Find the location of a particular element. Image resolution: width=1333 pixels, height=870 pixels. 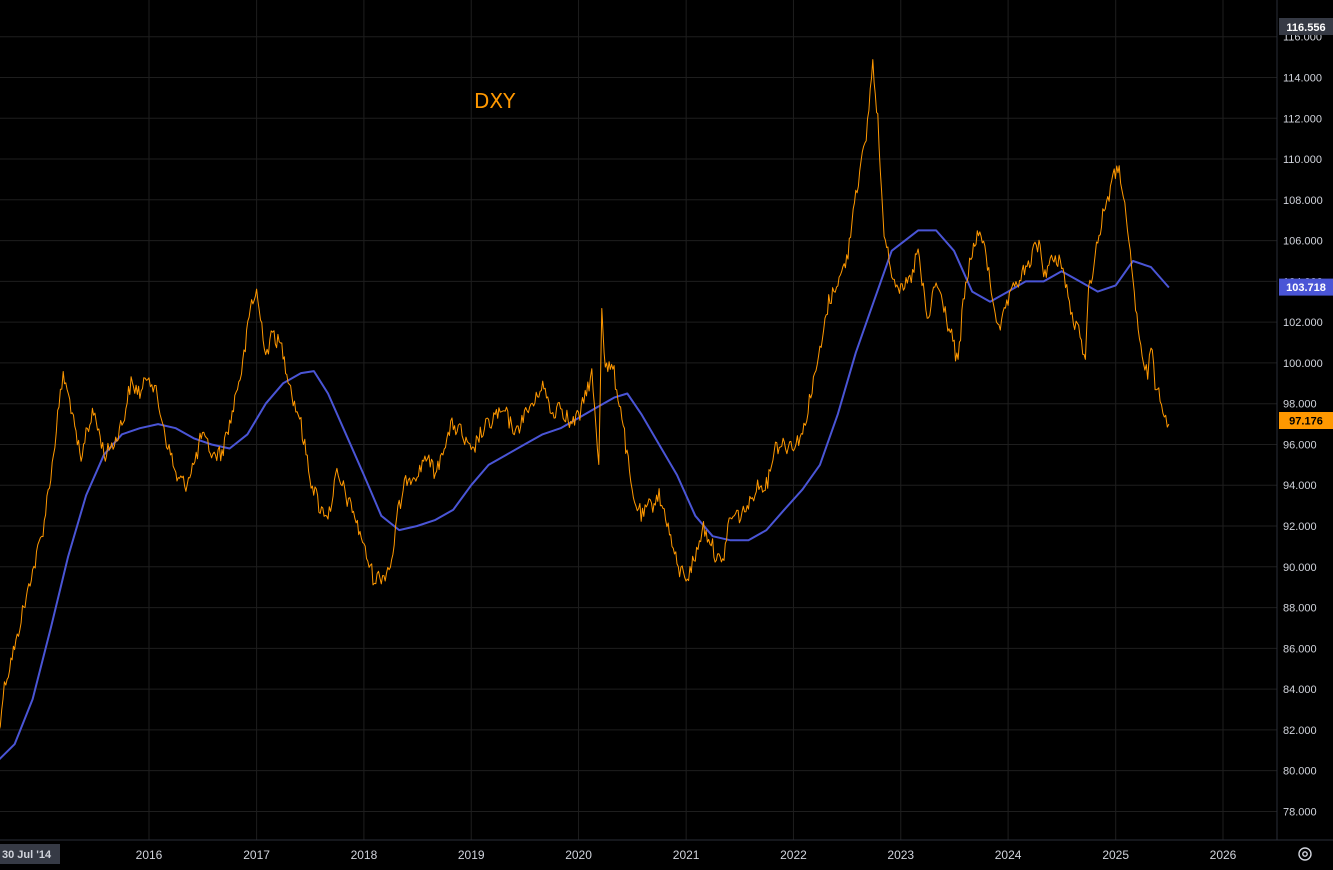

x-tick-label: 2024 is located at coordinates (1008, 855).